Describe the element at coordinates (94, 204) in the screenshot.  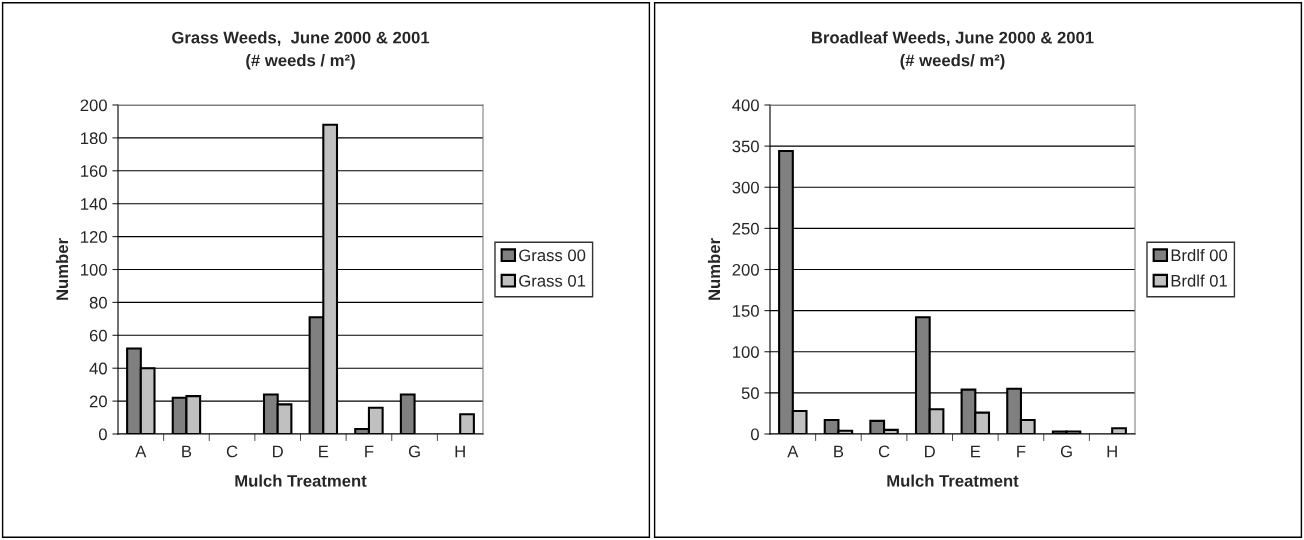
I see `y-tick-label: 140` at that location.